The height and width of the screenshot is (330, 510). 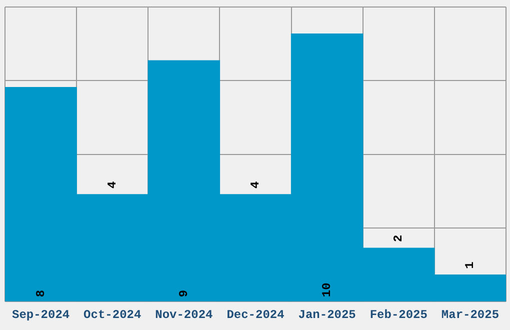 I want to click on data-label: 2, so click(x=399, y=238).